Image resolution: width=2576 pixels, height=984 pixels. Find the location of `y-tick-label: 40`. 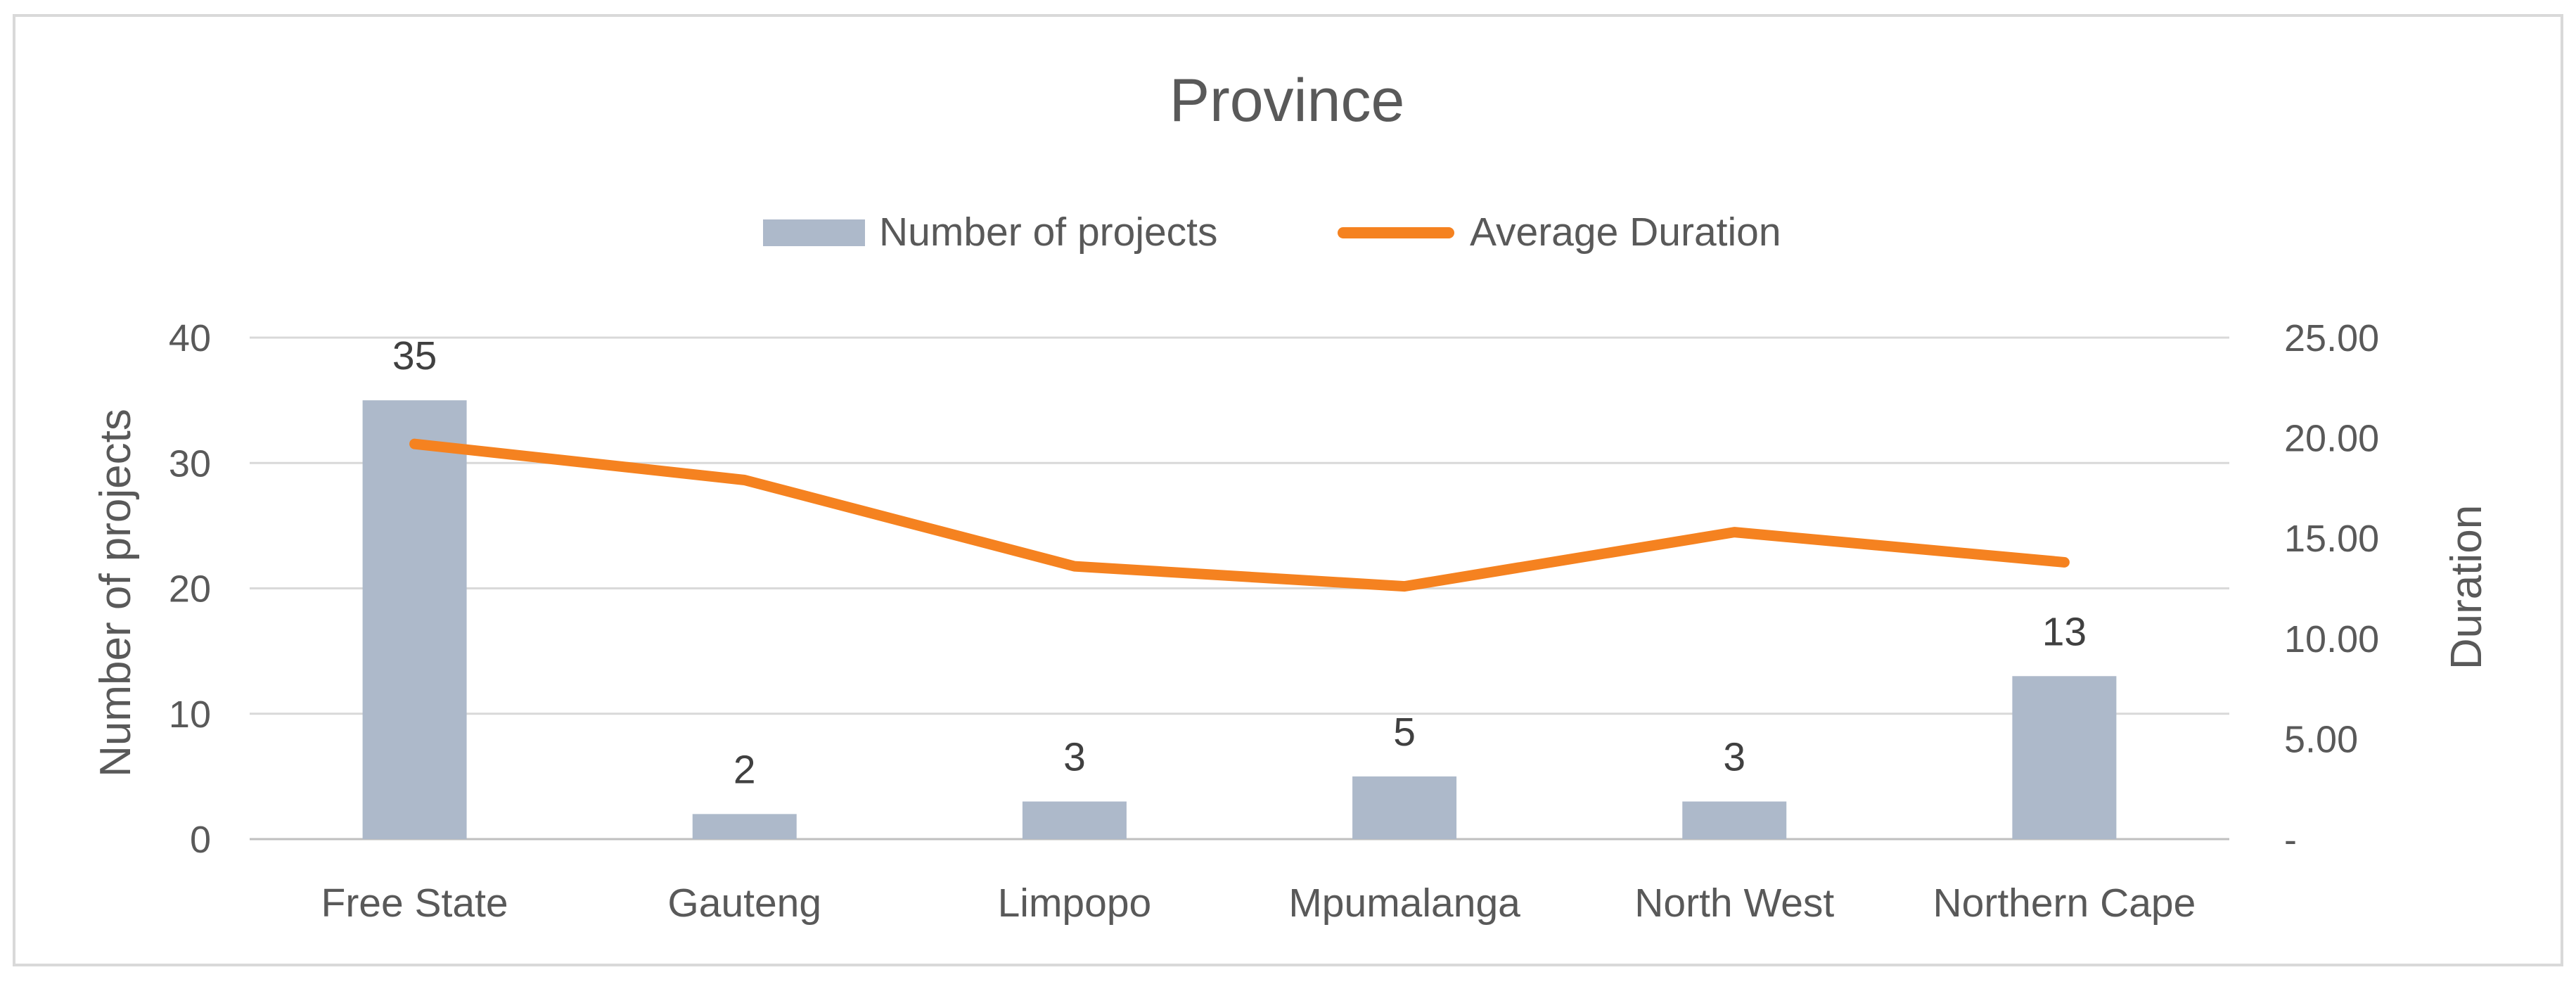

y-tick-label: 40 is located at coordinates (190, 338).